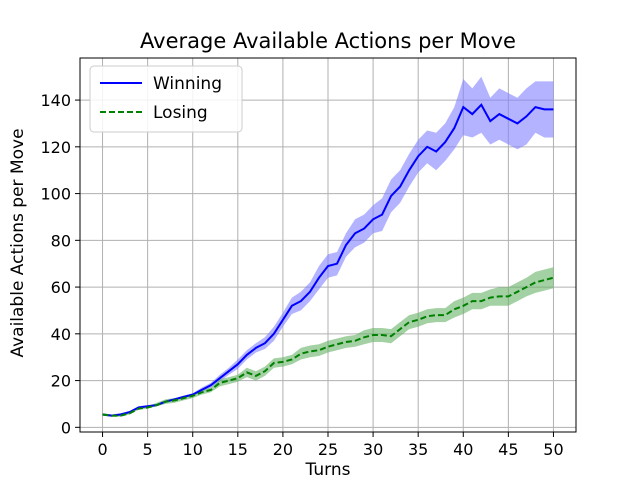  I want to click on x-tick-label: 10, so click(193, 449).